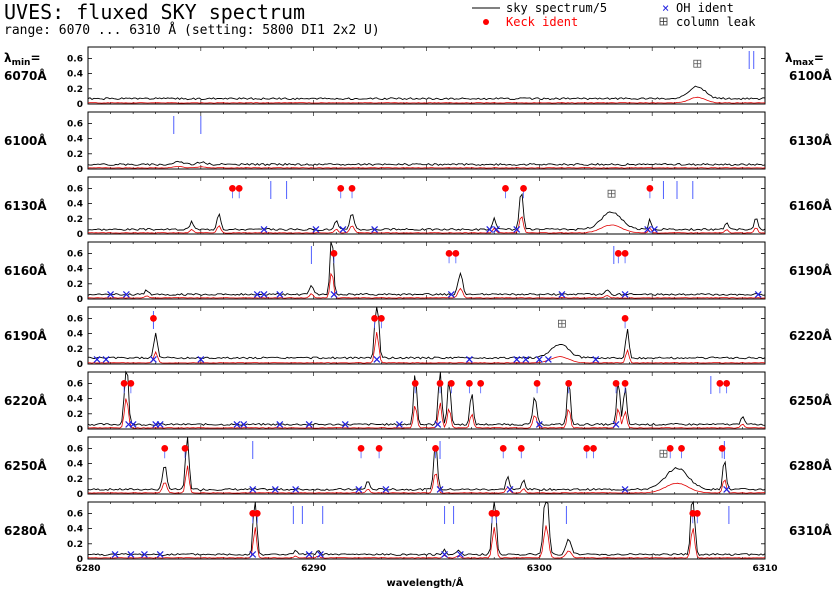 The height and width of the screenshot is (590, 832). What do you see at coordinates (789, 58) in the screenshot?
I see `lambda-max-symbol: λ` at bounding box center [789, 58].